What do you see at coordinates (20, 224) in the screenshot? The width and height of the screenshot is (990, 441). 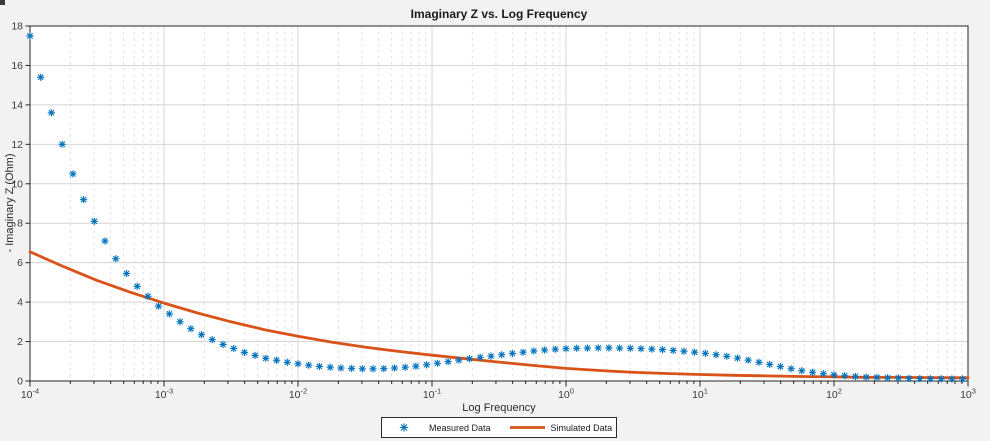 I see `svg-text: 8` at bounding box center [20, 224].